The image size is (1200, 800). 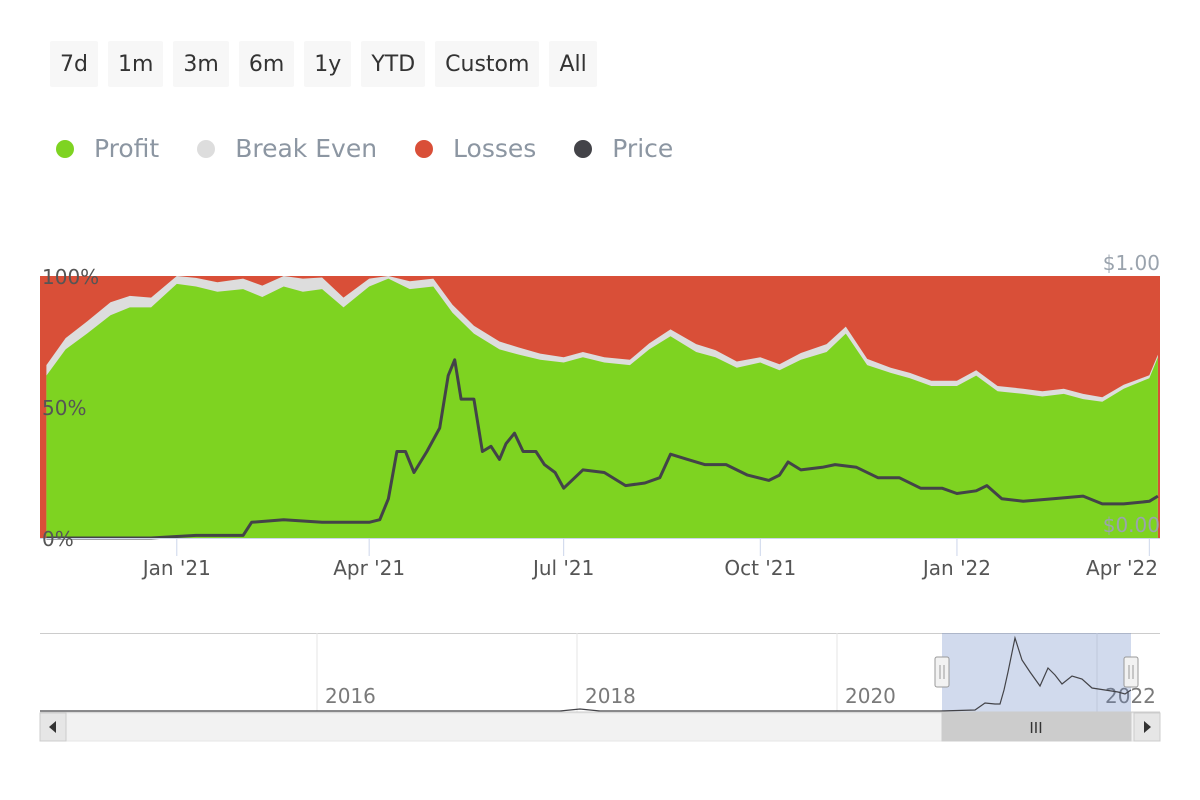 I want to click on y-left-tick-label: 50%, so click(x=64, y=408).